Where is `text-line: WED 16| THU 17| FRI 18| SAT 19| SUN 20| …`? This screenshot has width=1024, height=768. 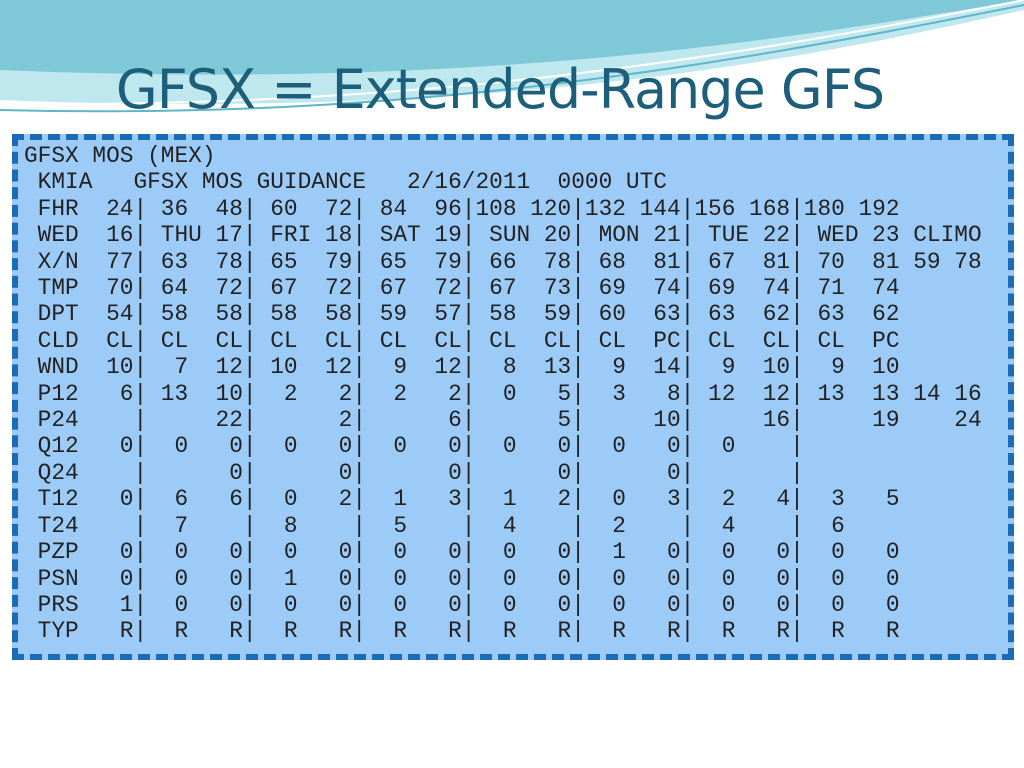
text-line: WED 16| THU 17| FRI 18| SAT 19| SUN 20| … is located at coordinates (503, 235).